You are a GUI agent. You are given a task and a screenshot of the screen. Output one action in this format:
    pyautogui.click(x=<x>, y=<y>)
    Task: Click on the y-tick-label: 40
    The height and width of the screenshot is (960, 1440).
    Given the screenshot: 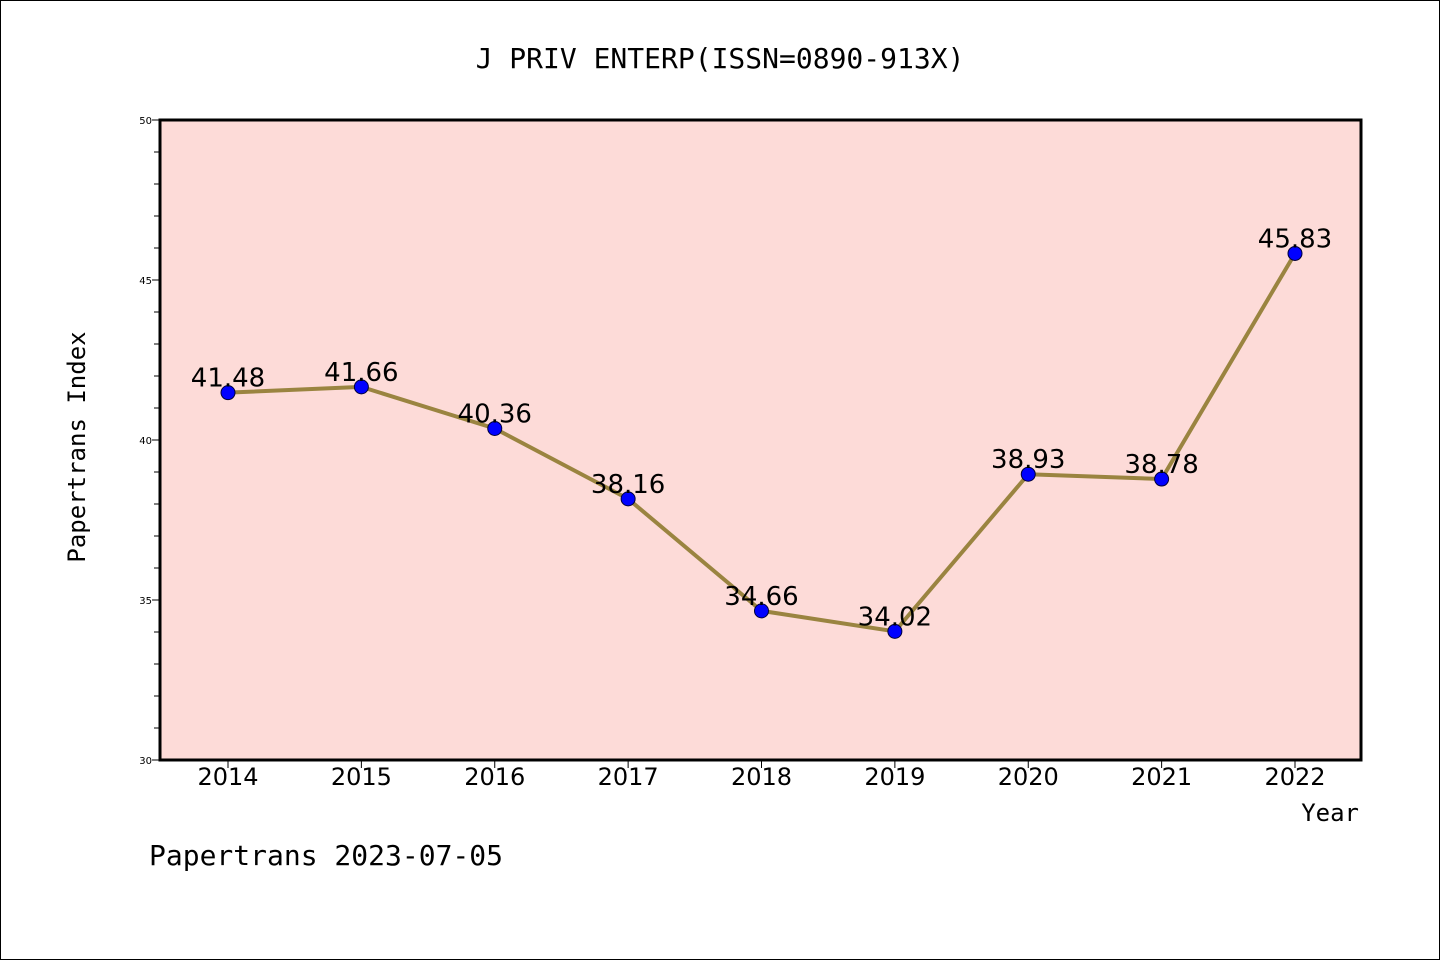 What is the action you would take?
    pyautogui.click(x=145, y=441)
    